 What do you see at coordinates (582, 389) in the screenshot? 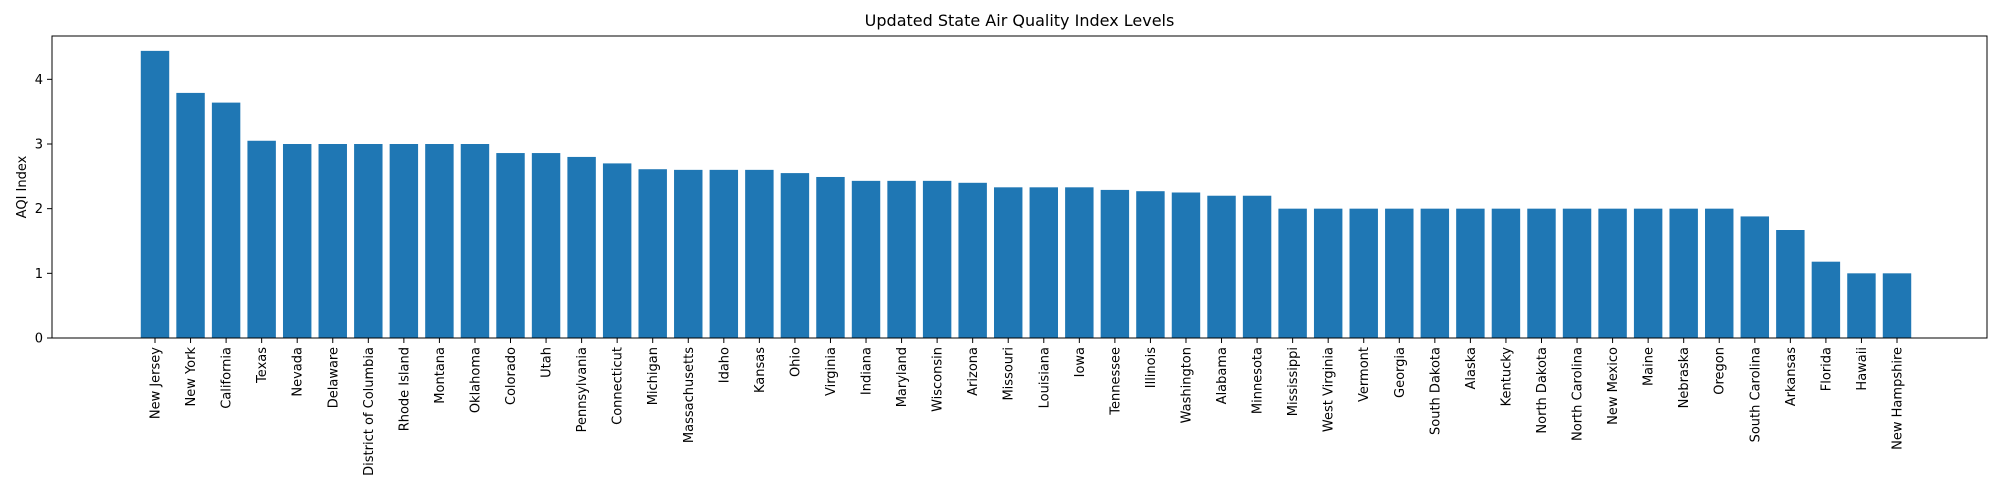
I see `x-tick-label: Pennsylvania` at bounding box center [582, 389].